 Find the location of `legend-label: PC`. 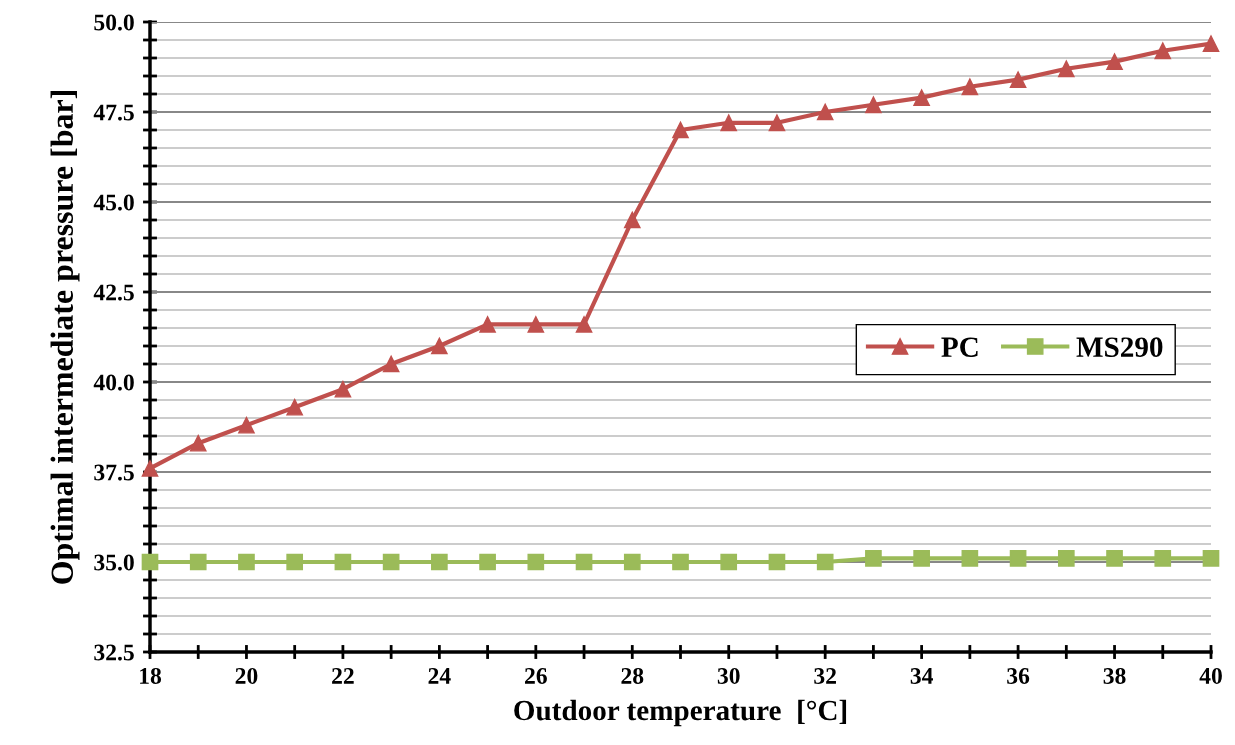

legend-label: PC is located at coordinates (959, 347).